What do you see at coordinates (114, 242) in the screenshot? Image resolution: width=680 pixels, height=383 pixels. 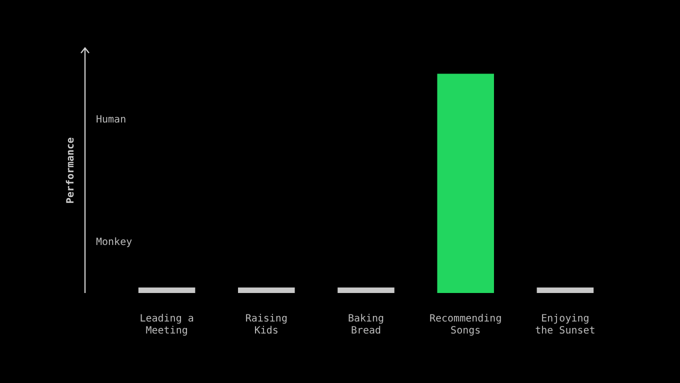 I see `annotation: Monkey` at bounding box center [114, 242].